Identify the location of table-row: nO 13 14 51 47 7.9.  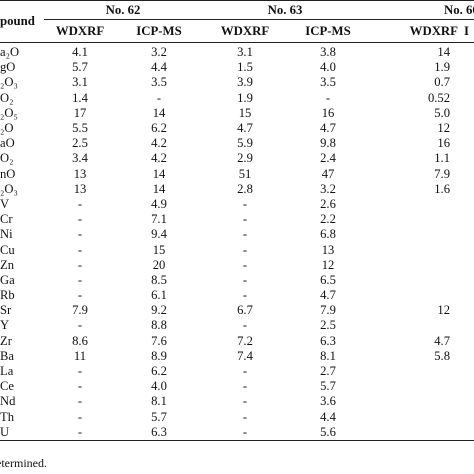
(237, 174).